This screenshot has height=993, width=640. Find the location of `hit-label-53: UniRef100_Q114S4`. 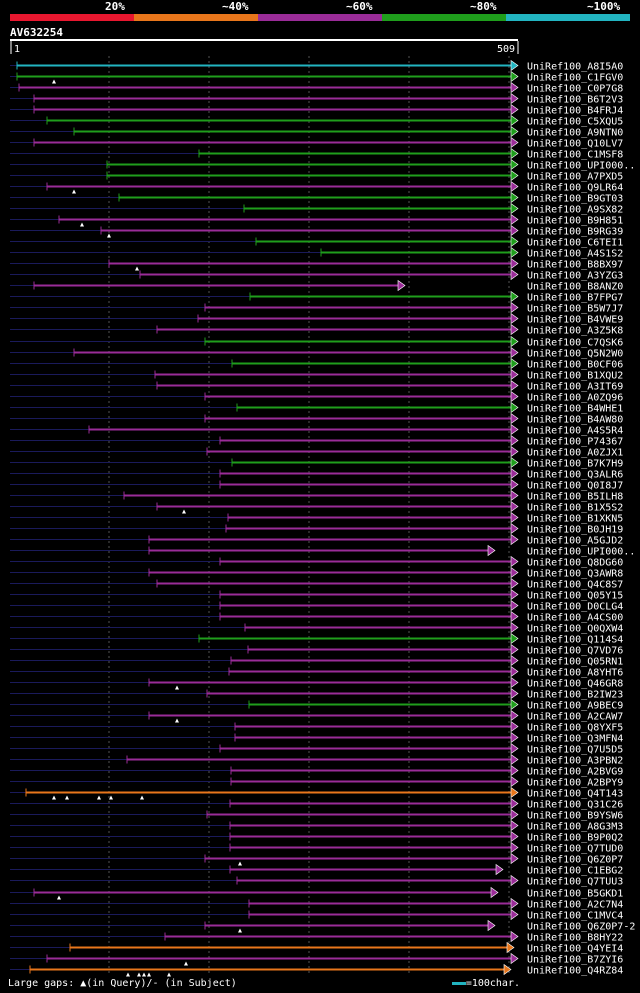

hit-label-53: UniRef100_Q114S4 is located at coordinates (575, 640).